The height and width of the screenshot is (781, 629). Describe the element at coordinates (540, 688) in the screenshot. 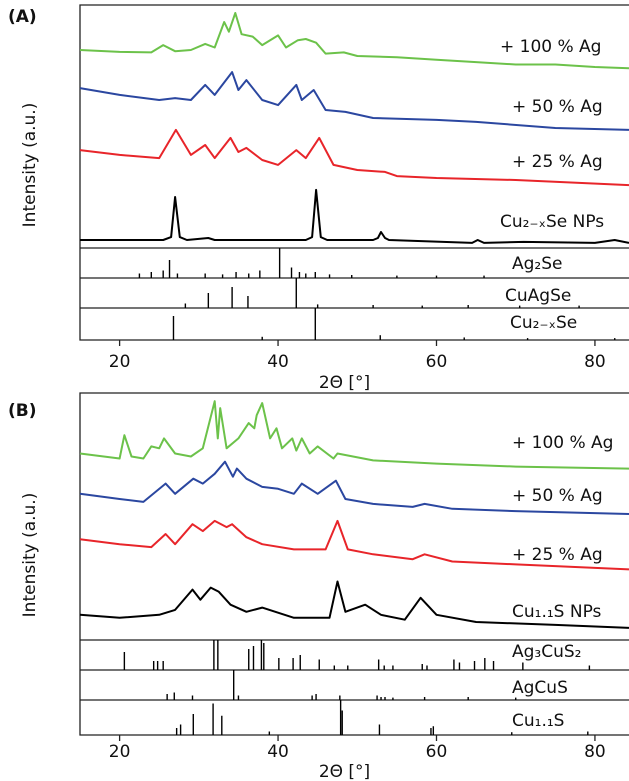

I see `reference-label: AgCuS` at that location.